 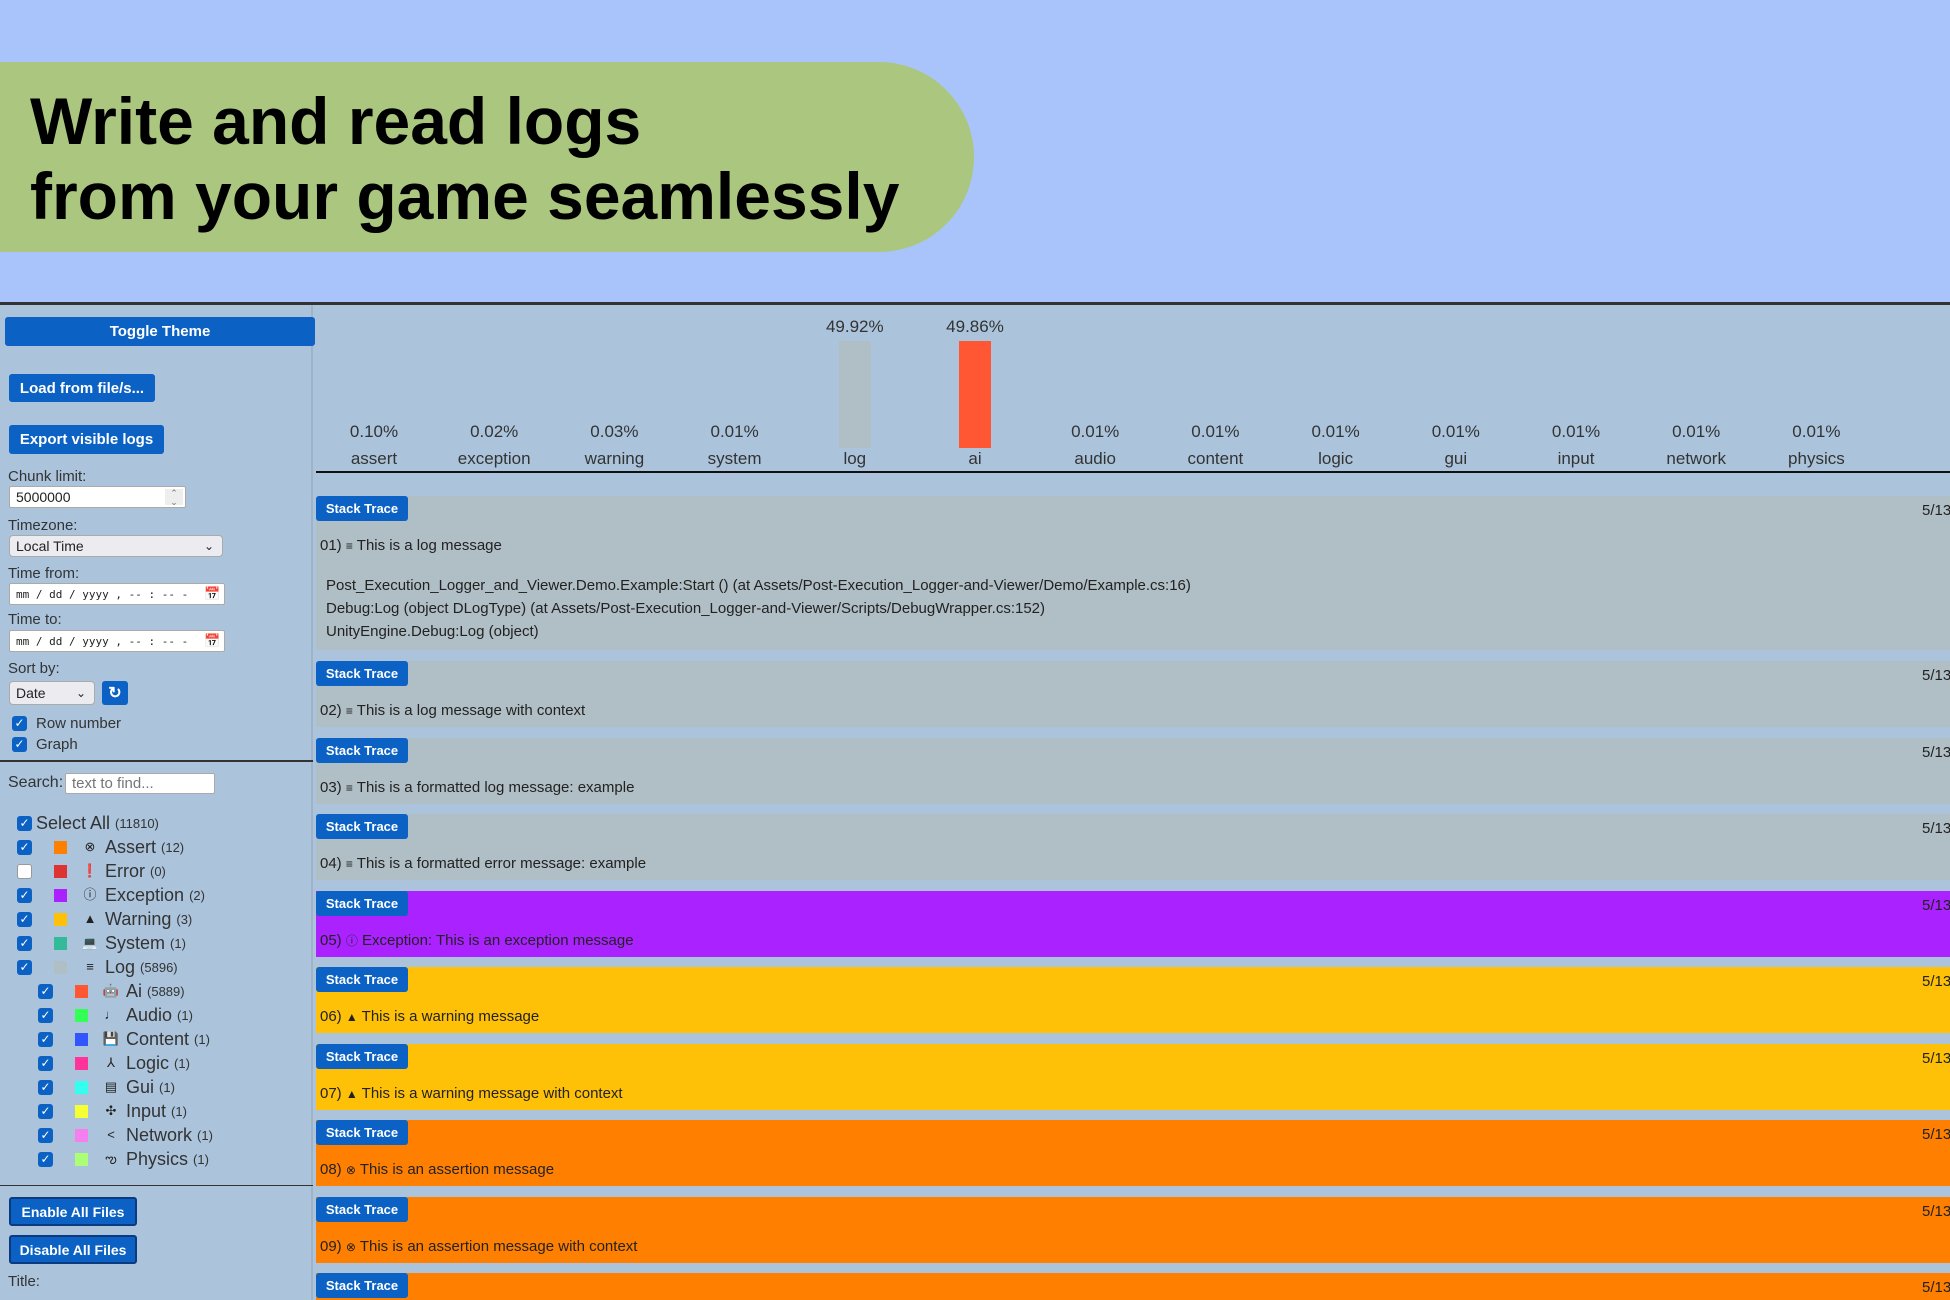 I want to click on time-to-input: mm / dd / yyyy , -- : -- - 📅, so click(x=117, y=641).